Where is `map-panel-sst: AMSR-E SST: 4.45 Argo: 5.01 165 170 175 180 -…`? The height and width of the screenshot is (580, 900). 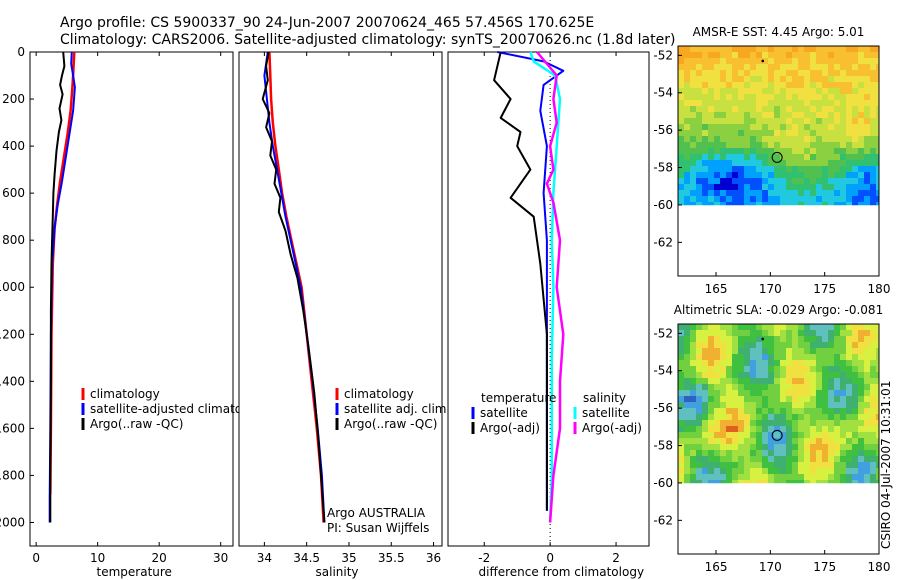 map-panel-sst: AMSR-E SST: 4.45 Argo: 5.01 165 170 175 180 -… is located at coordinates (771, 160).